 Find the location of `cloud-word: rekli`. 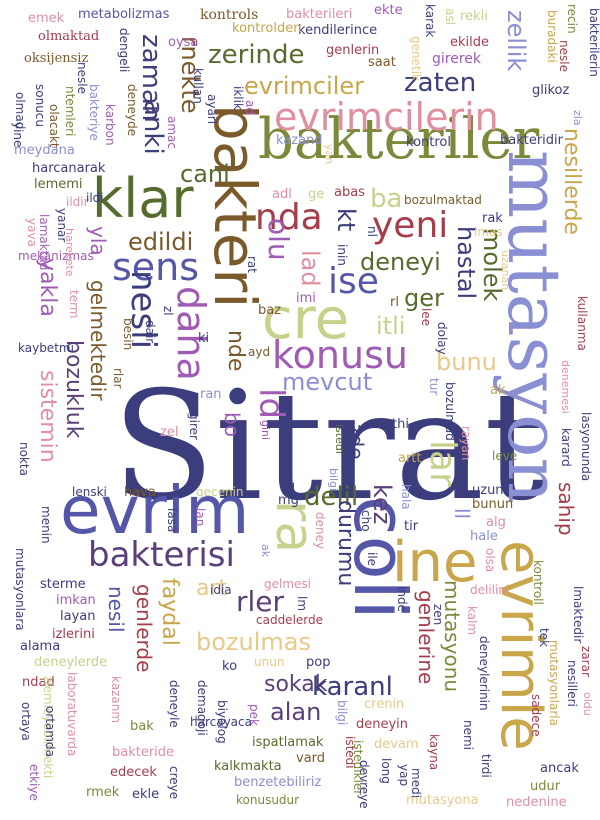

cloud-word: rekli is located at coordinates (474, 16).